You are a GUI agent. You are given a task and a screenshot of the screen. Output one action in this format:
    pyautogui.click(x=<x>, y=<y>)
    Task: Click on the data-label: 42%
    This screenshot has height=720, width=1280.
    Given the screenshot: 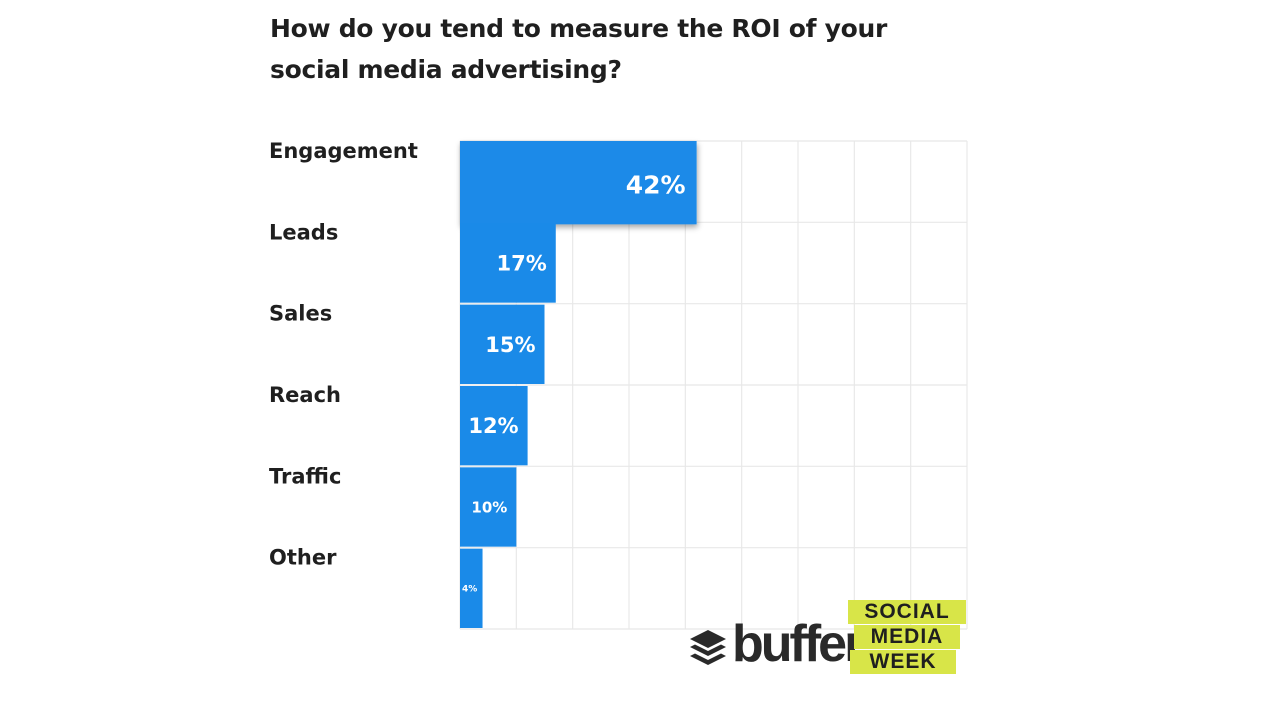 What is the action you would take?
    pyautogui.click(x=656, y=185)
    